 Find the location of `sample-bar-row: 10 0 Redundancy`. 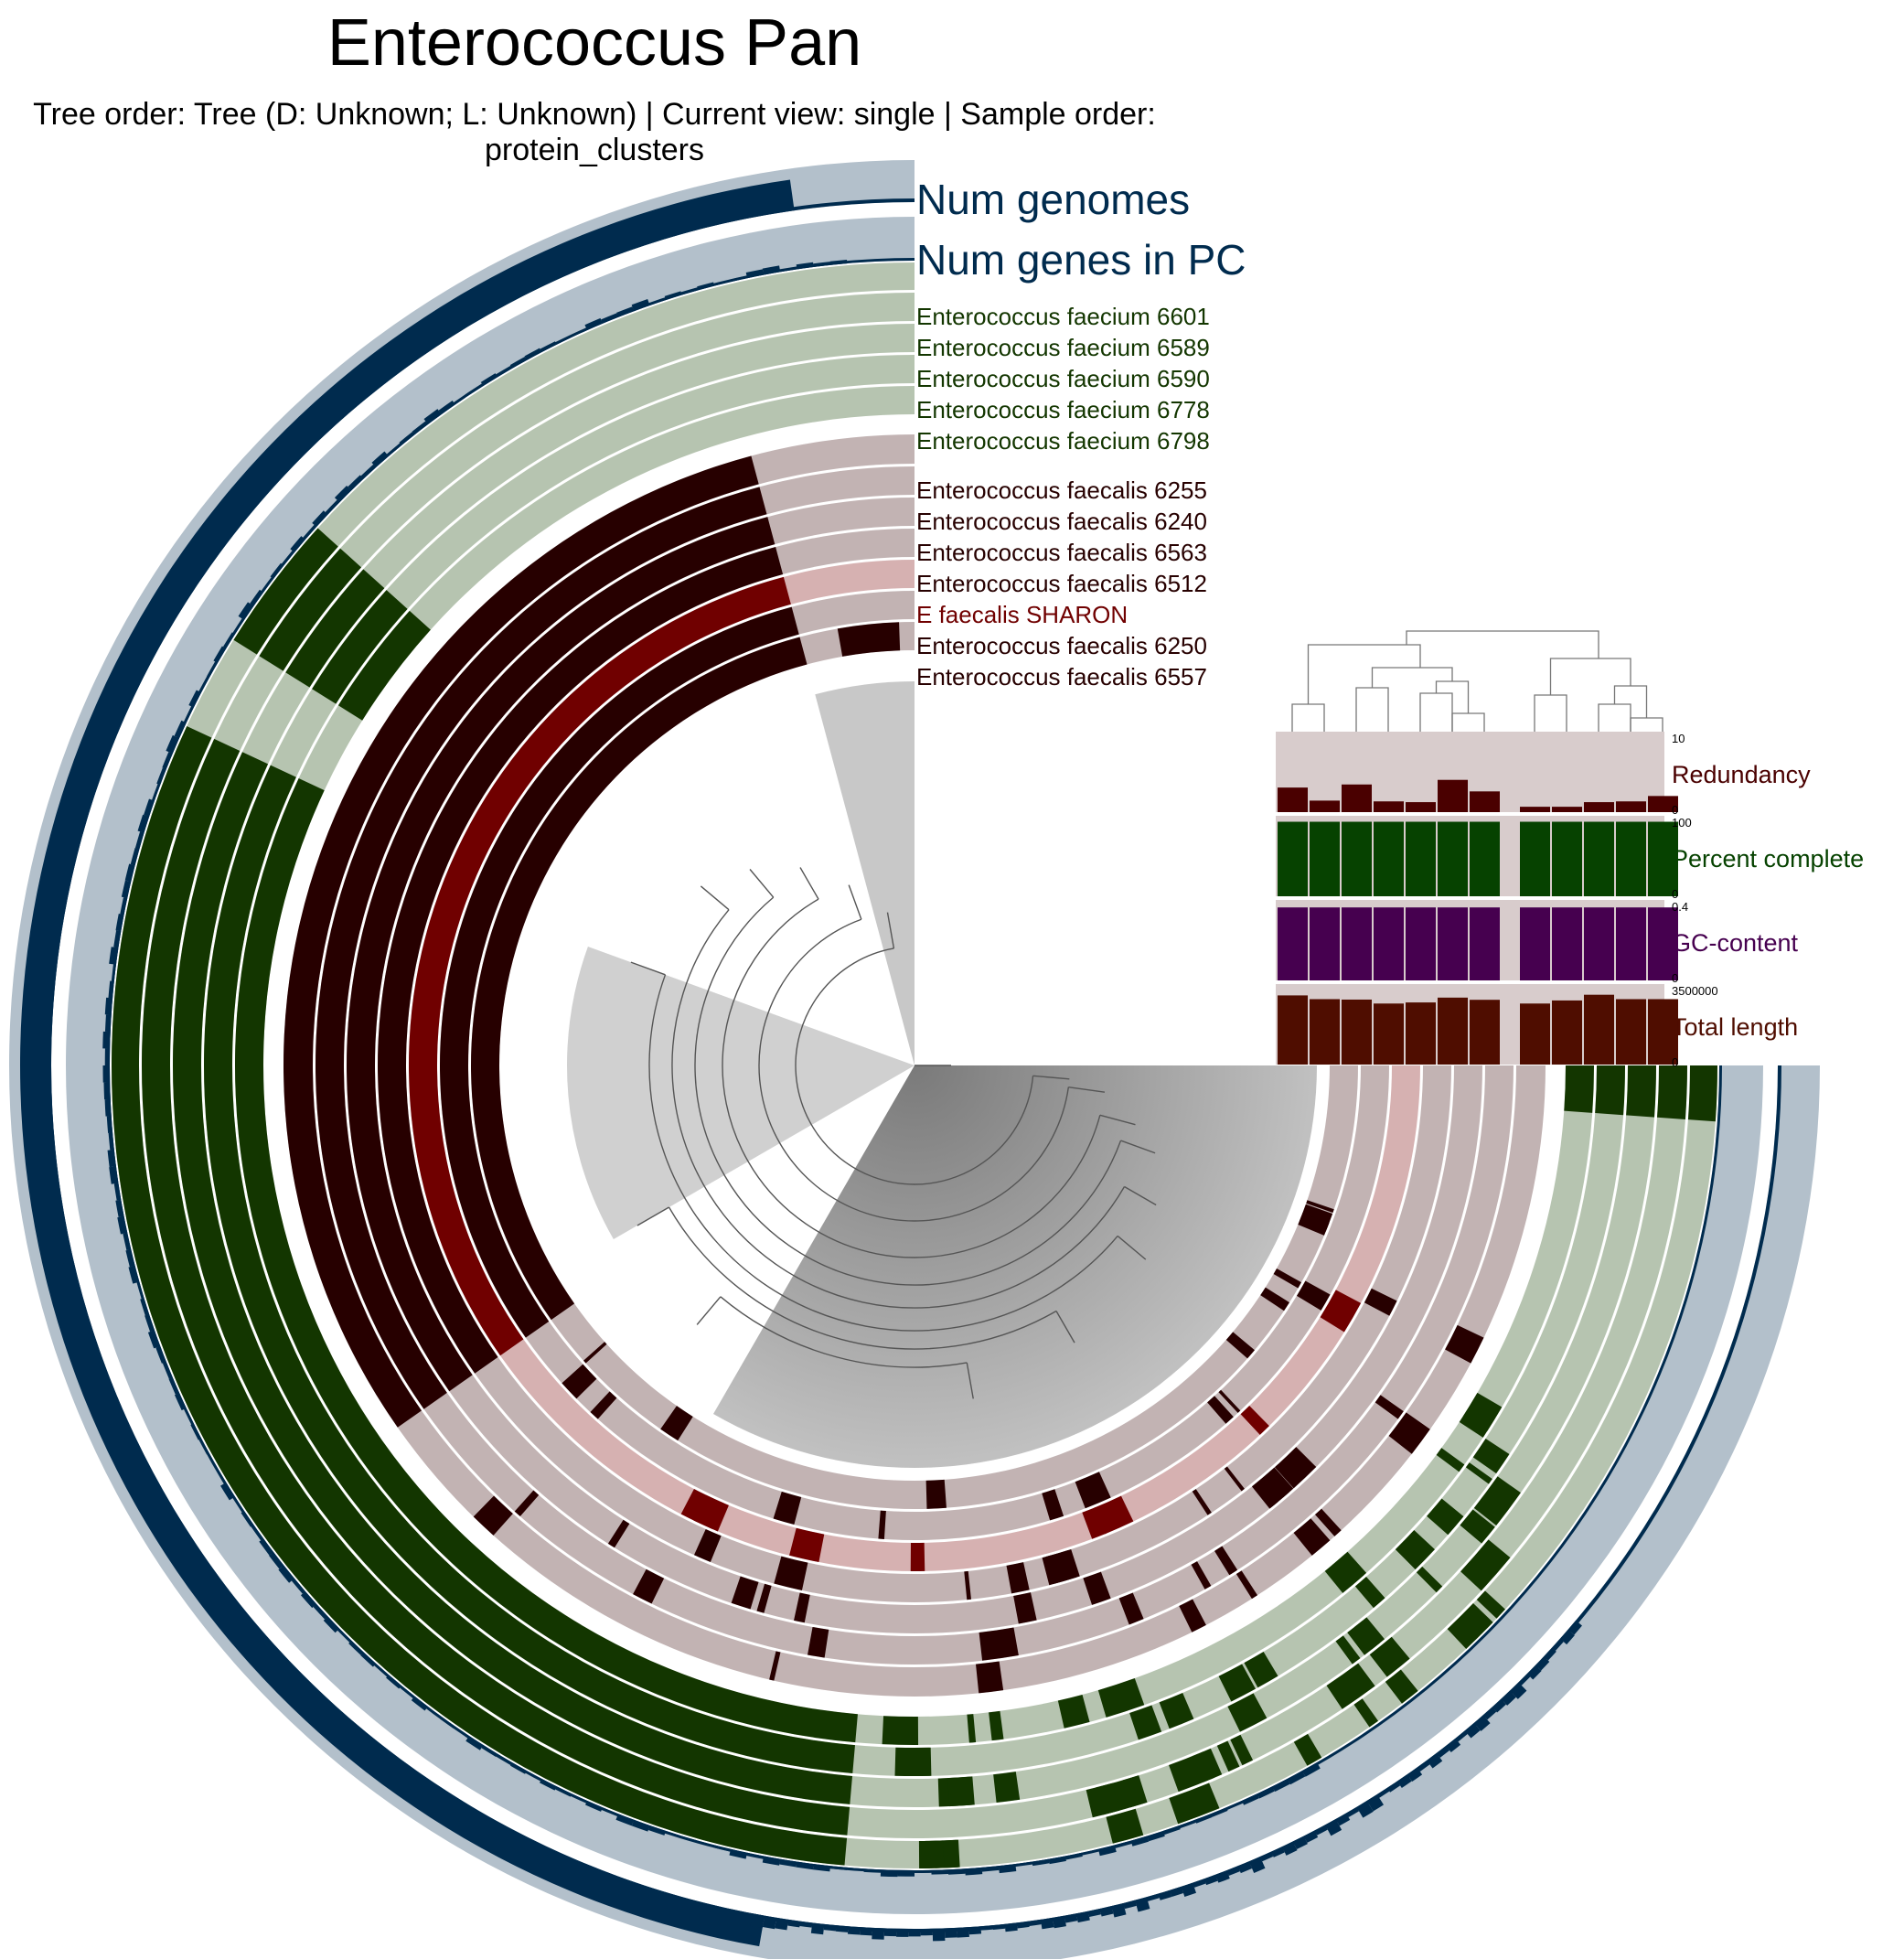

sample-bar-row: 10 0 Redundancy is located at coordinates (1543, 774).